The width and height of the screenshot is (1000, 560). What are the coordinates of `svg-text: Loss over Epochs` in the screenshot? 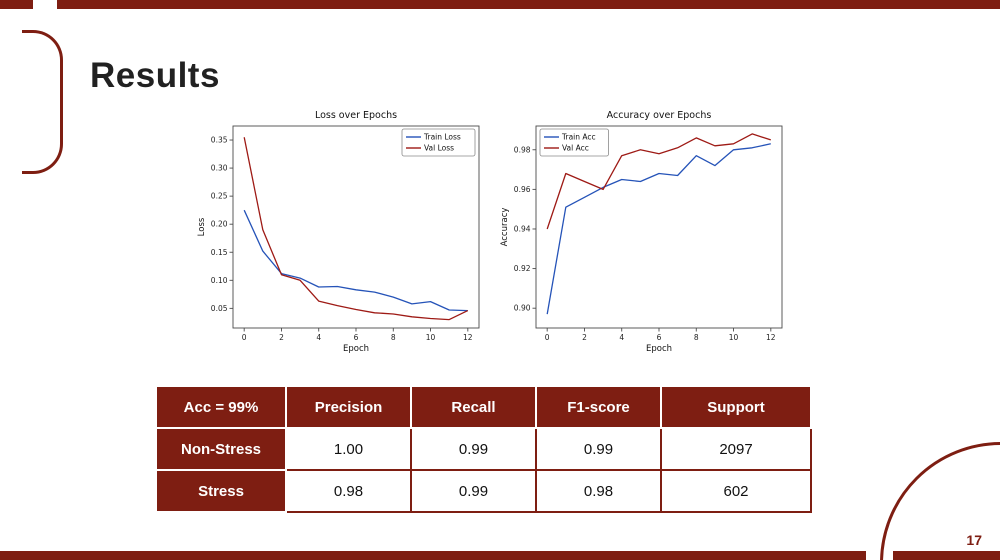 It's located at (356, 115).